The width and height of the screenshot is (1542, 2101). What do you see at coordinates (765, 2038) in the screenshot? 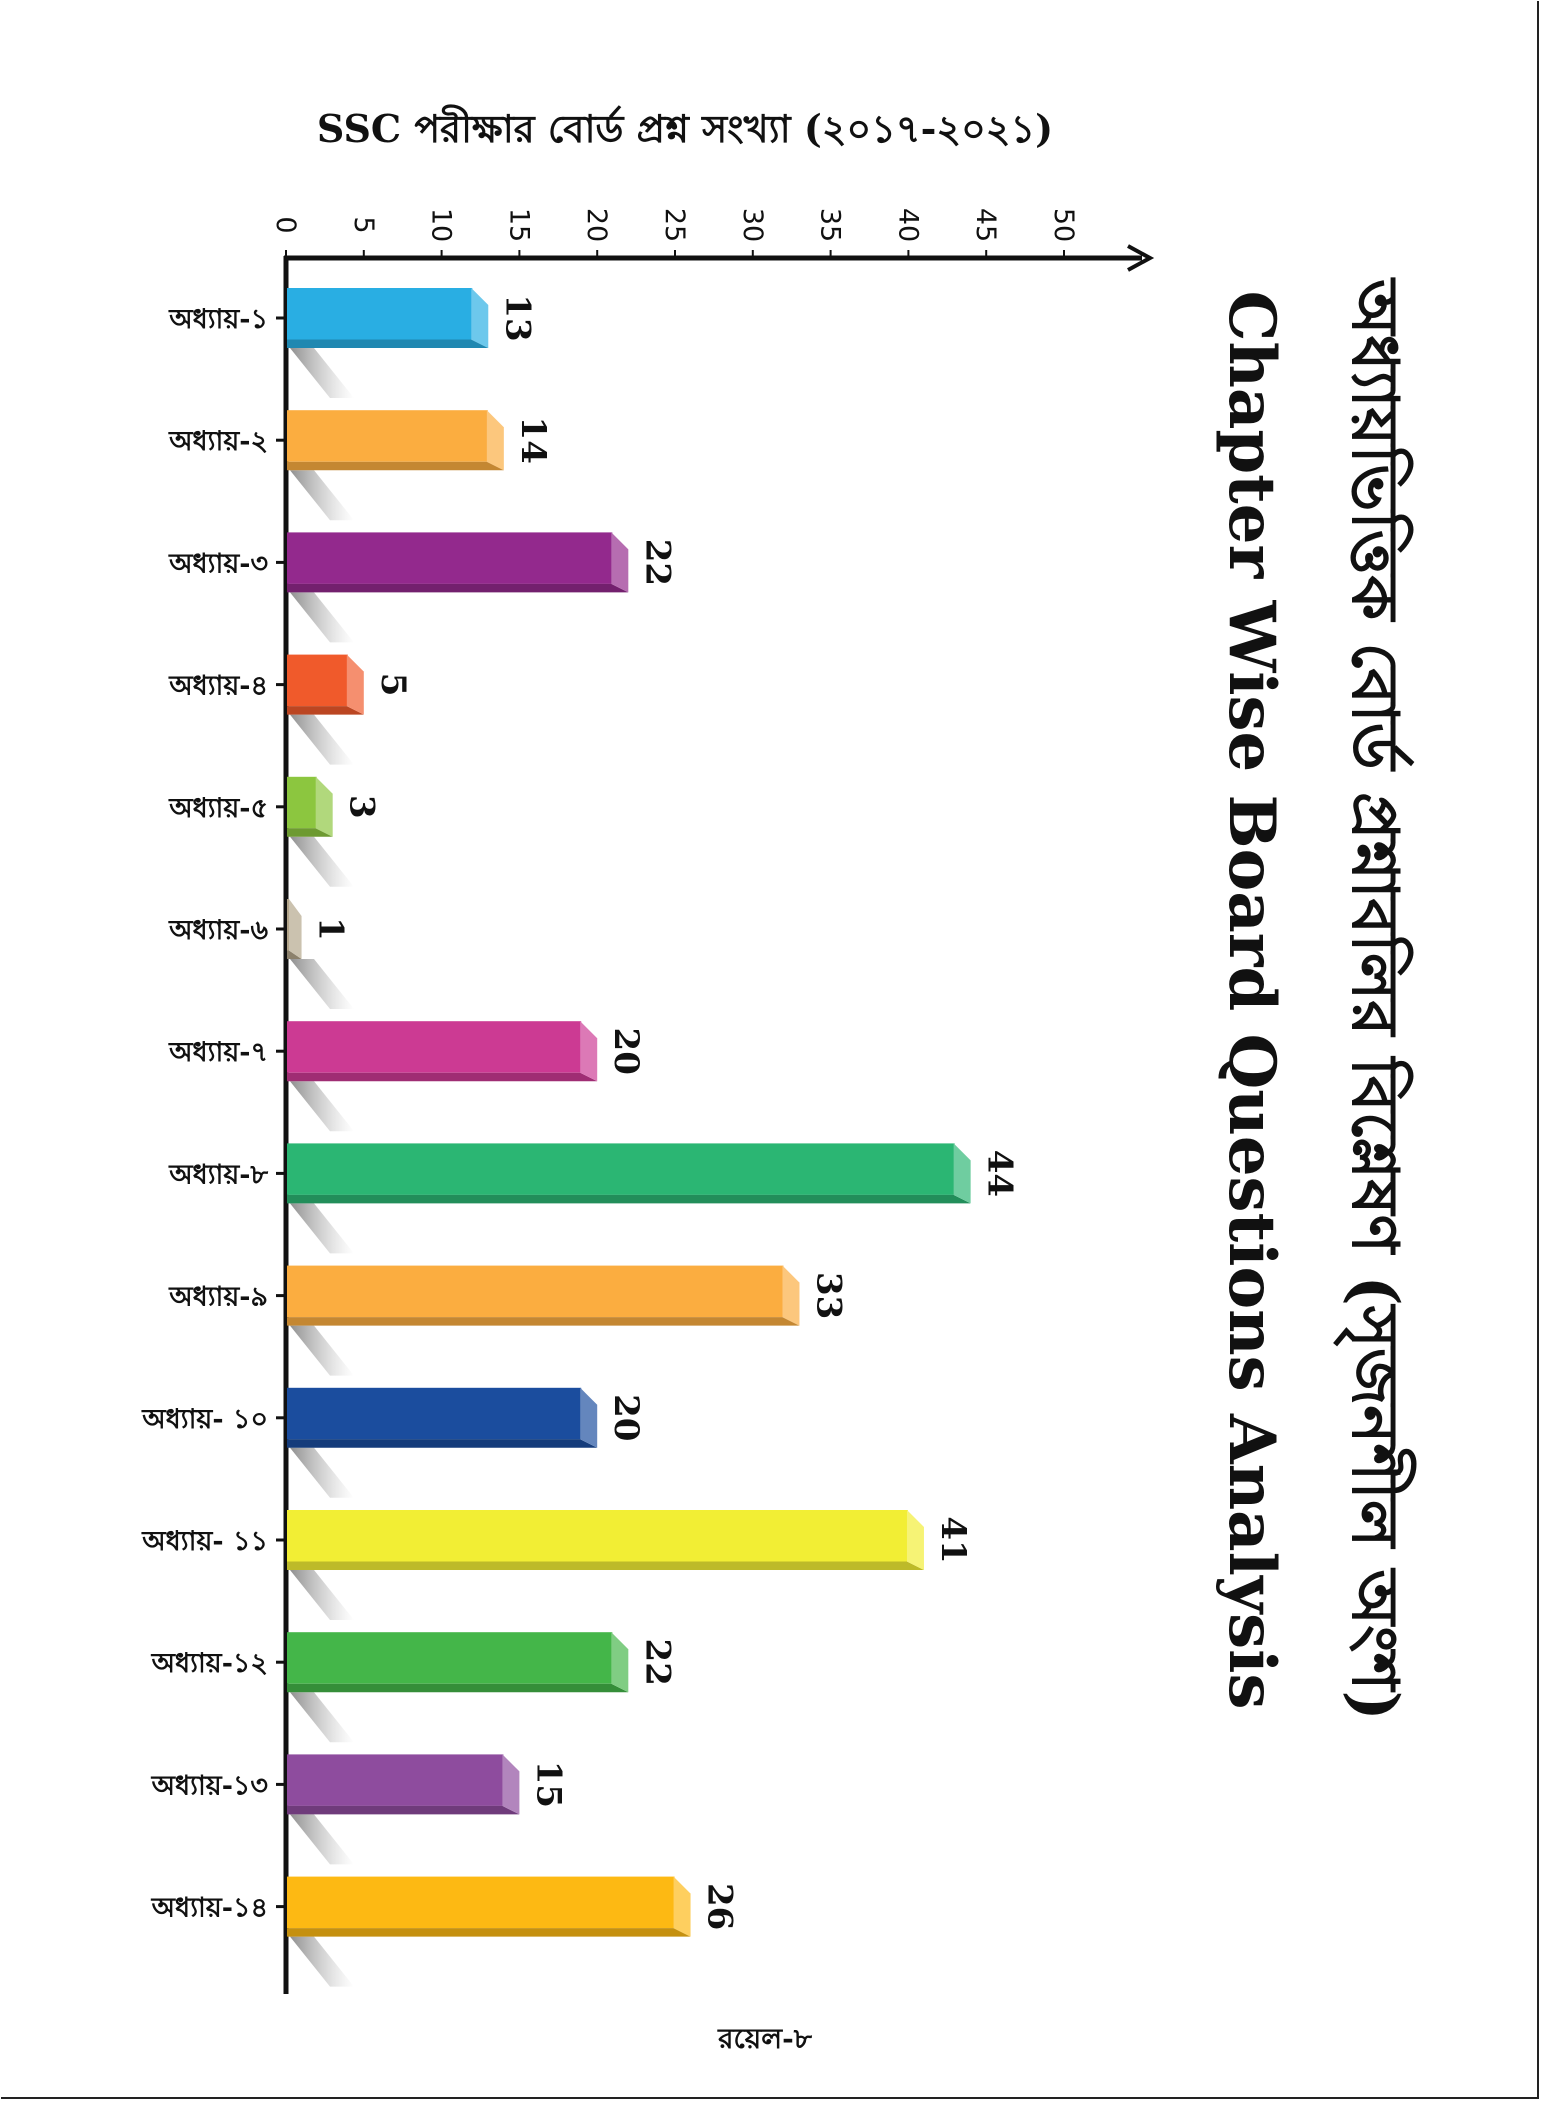
I see `footer-text: রয়েল-৮` at bounding box center [765, 2038].